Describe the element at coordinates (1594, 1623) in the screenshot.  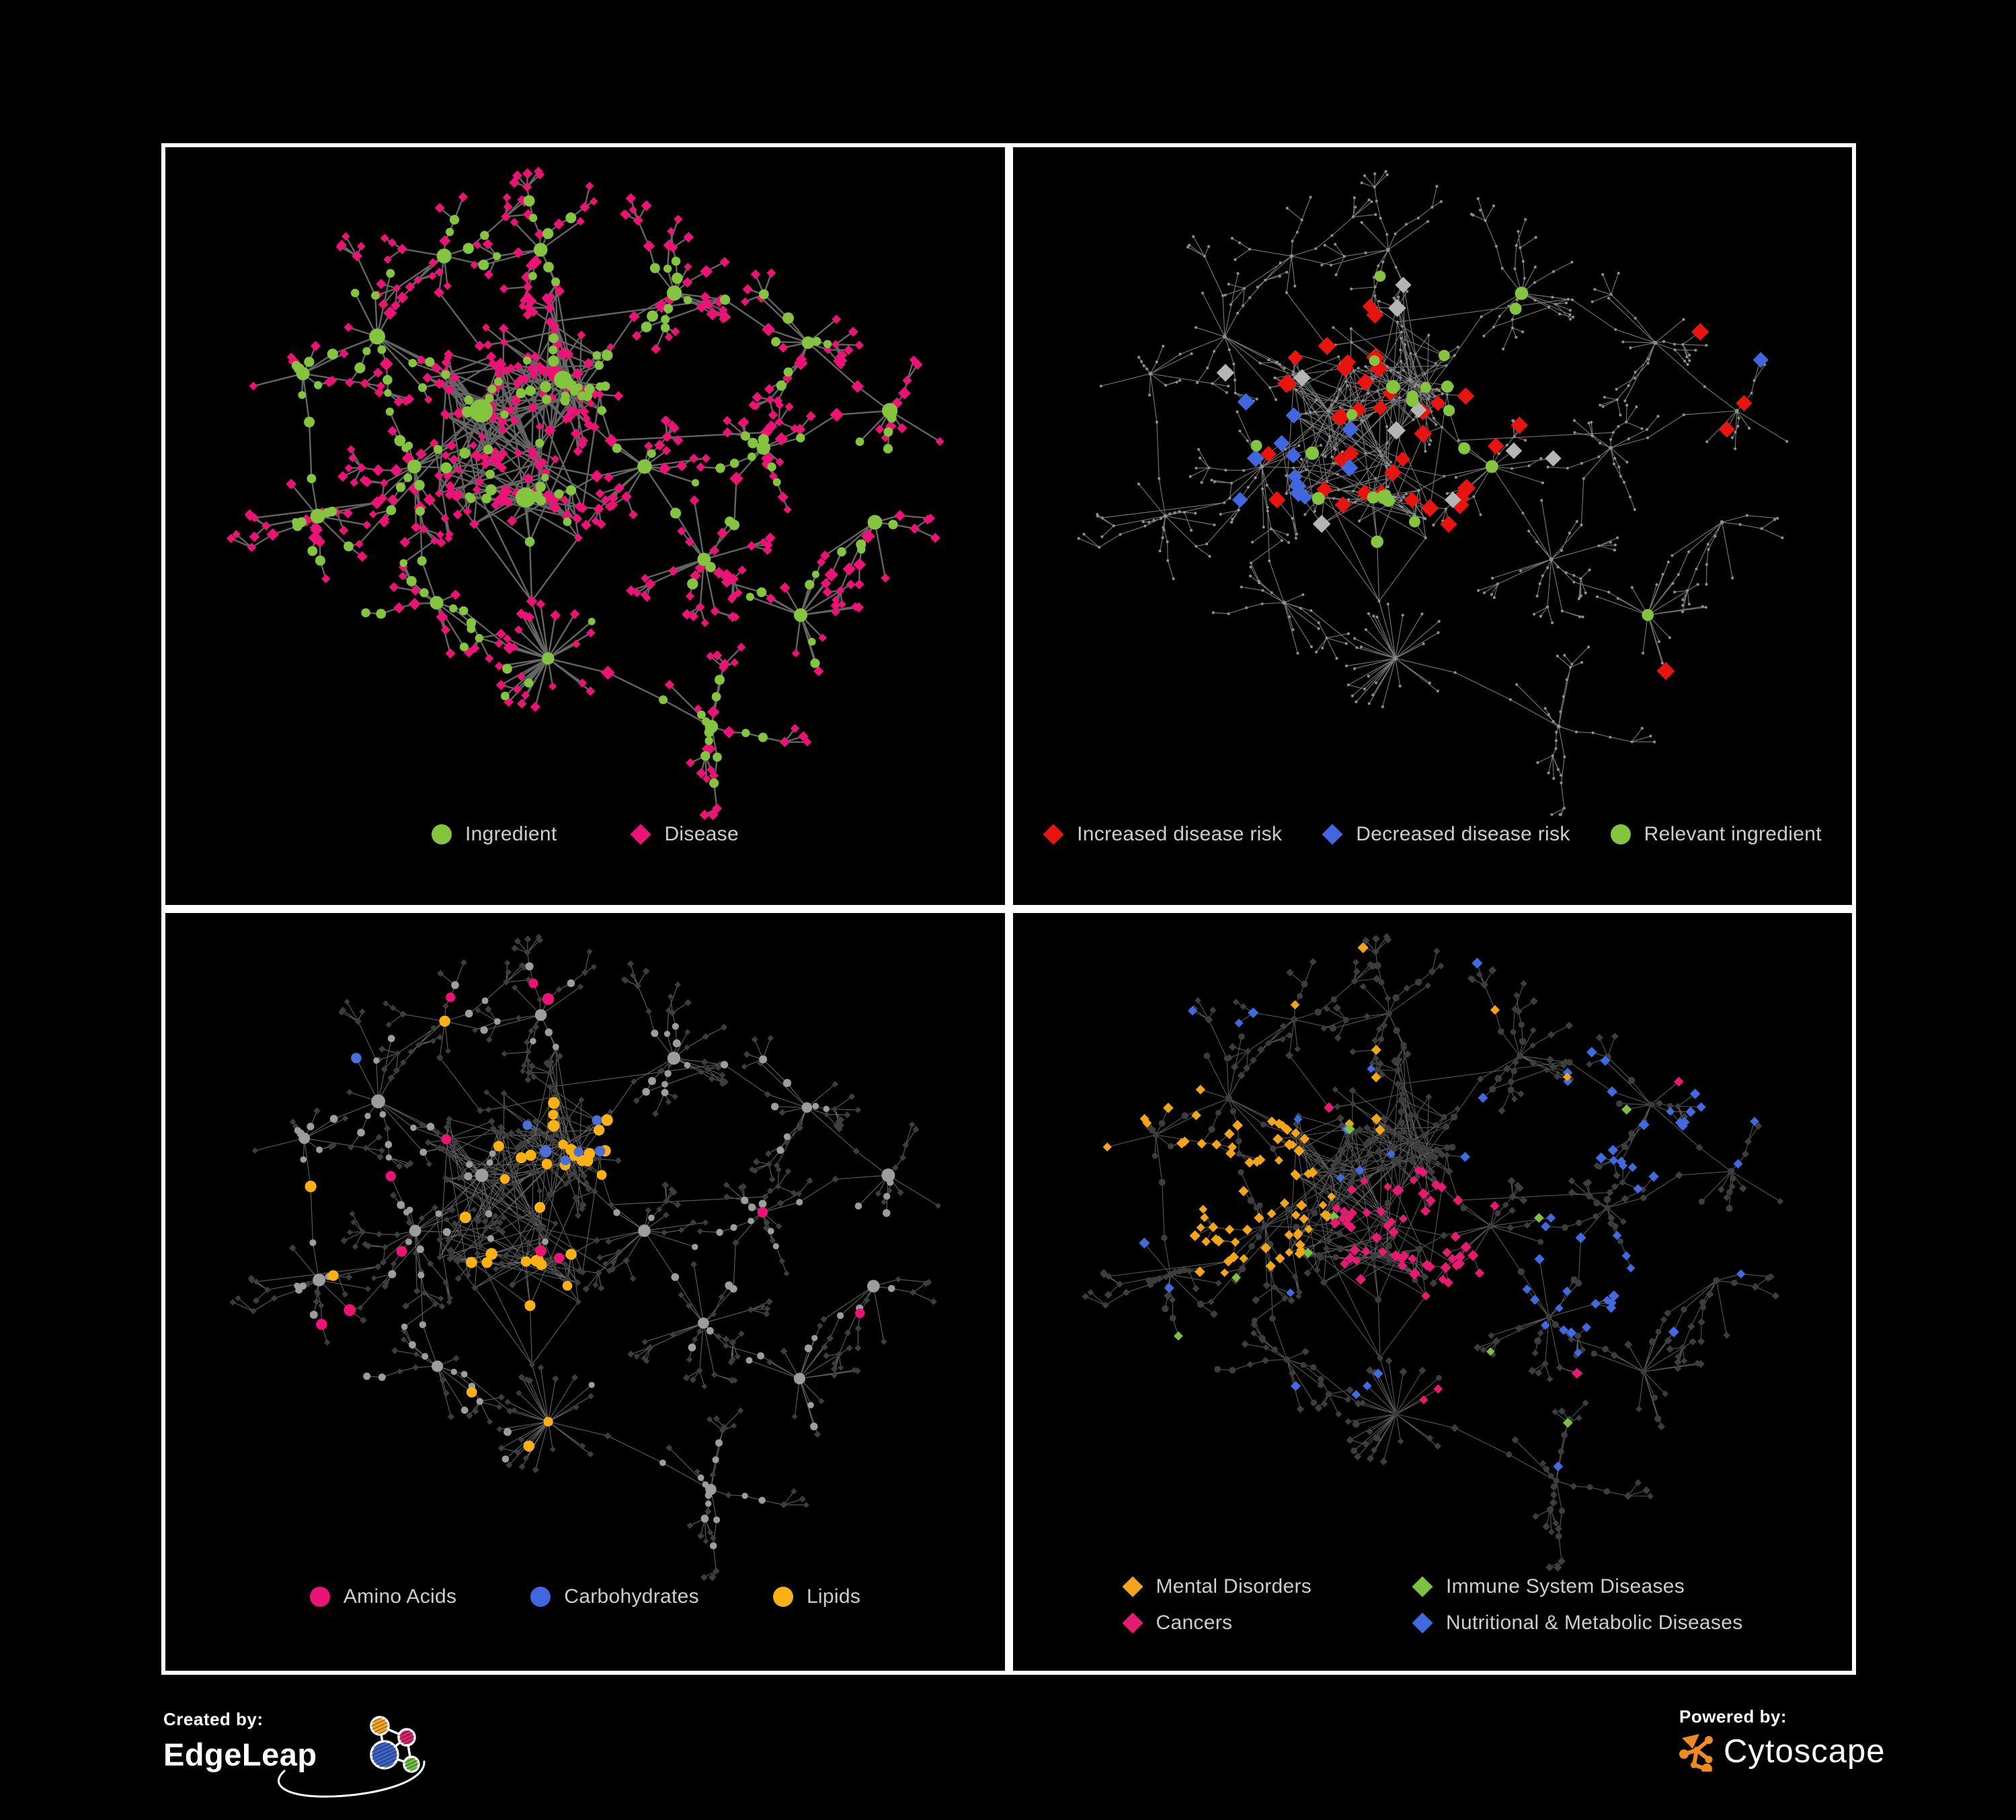
I see `legend-label: Nutritional & Metabolic Diseases` at that location.